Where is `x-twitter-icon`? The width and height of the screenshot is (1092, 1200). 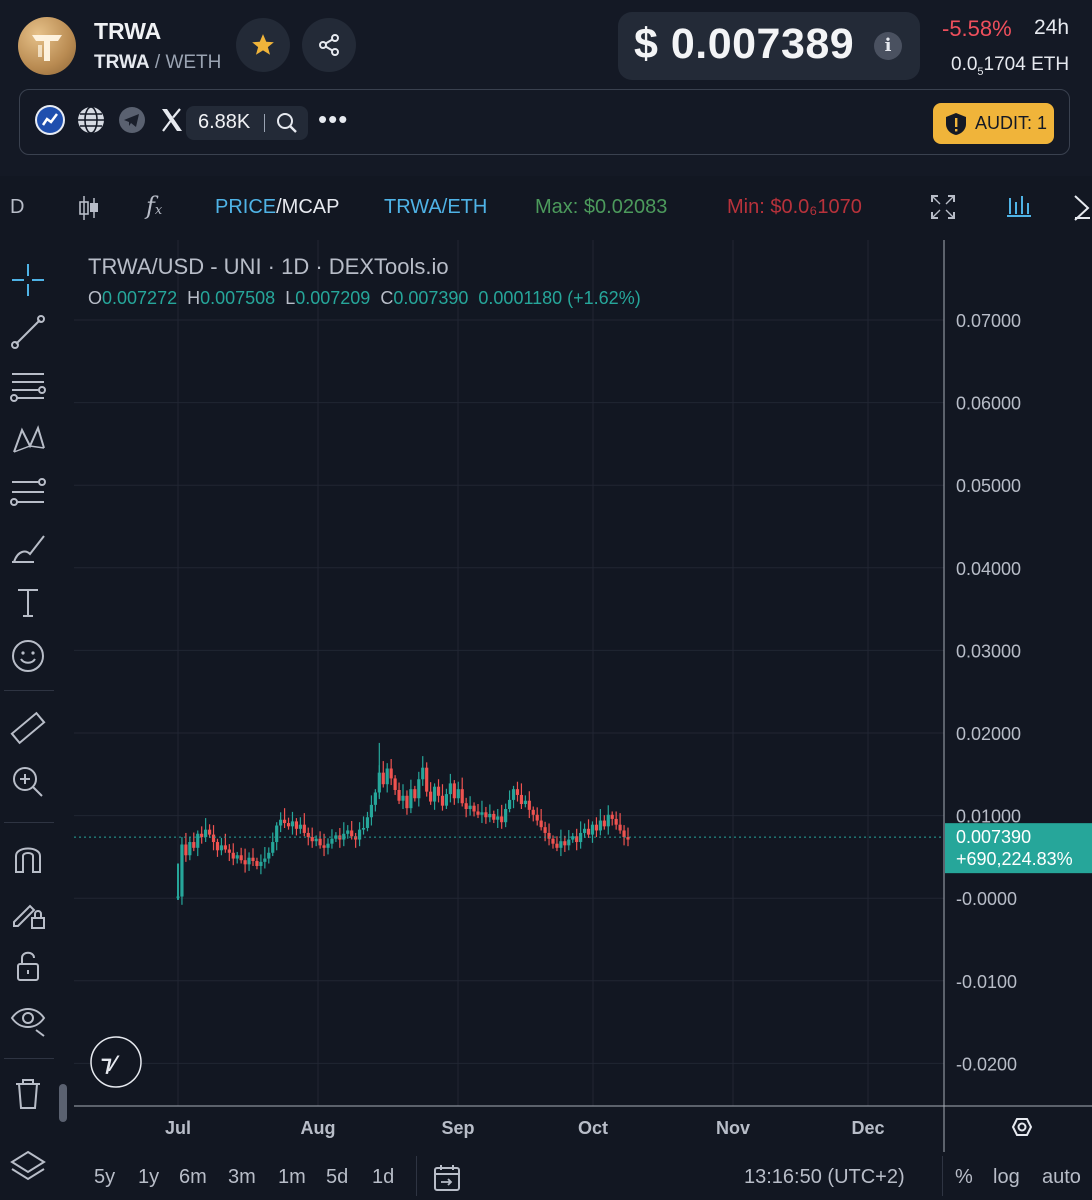
x-twitter-icon is located at coordinates (172, 120).